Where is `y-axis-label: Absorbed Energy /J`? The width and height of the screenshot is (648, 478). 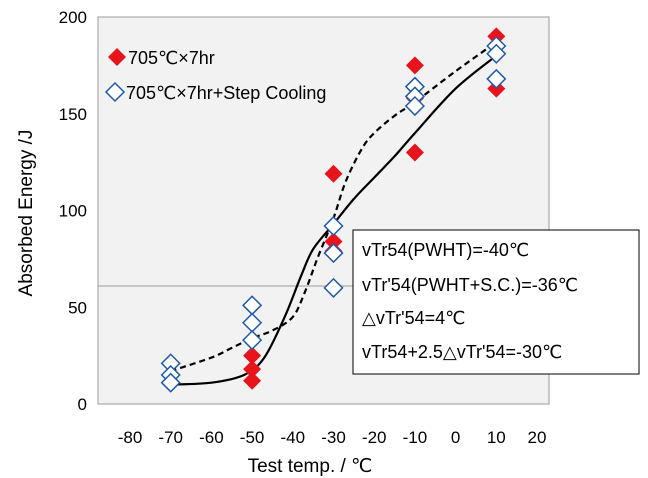 y-axis-label: Absorbed Energy /J is located at coordinates (26, 213).